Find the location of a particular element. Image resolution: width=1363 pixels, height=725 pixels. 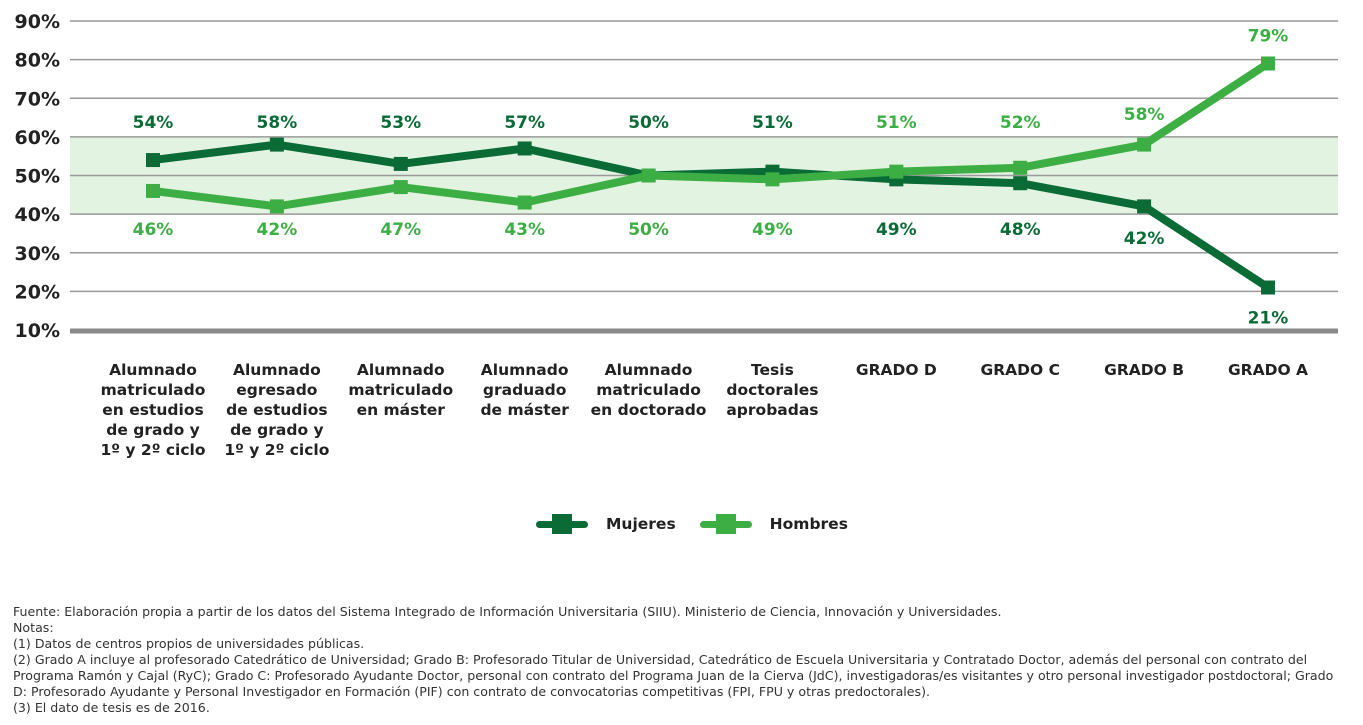

legend-label-hombres: Hombres is located at coordinates (808, 524).